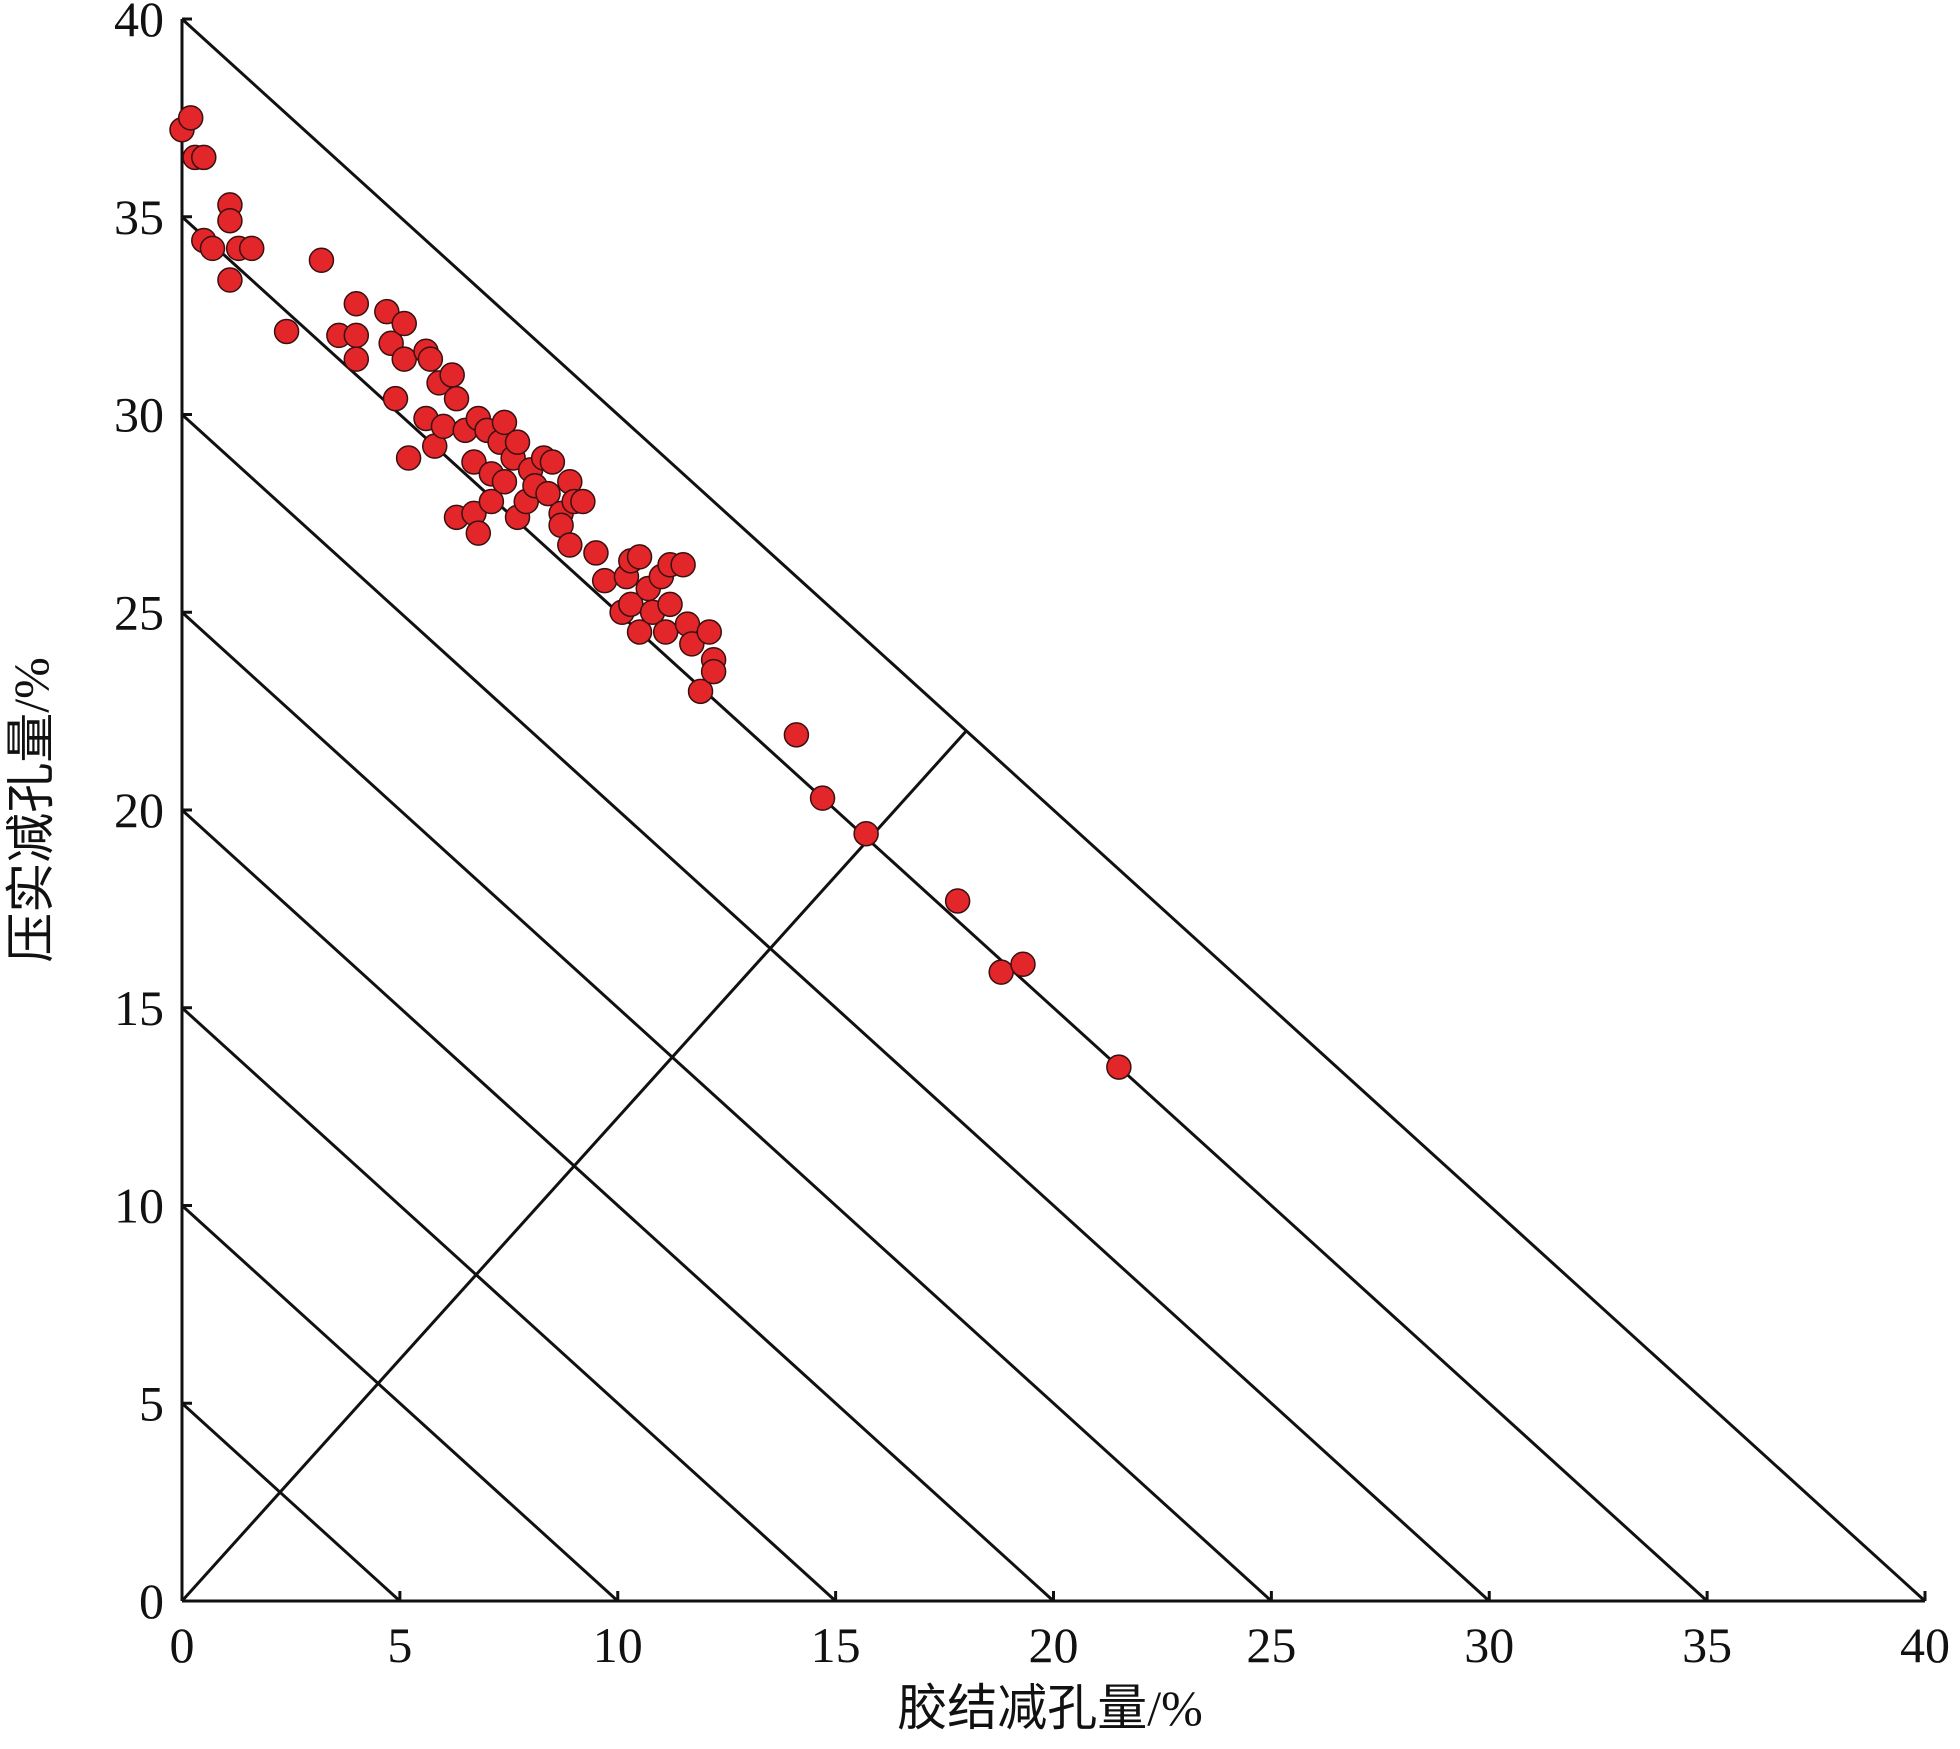 The image size is (1960, 1749). What do you see at coordinates (1925, 1645) in the screenshot?
I see `x-tick-label: 40` at bounding box center [1925, 1645].